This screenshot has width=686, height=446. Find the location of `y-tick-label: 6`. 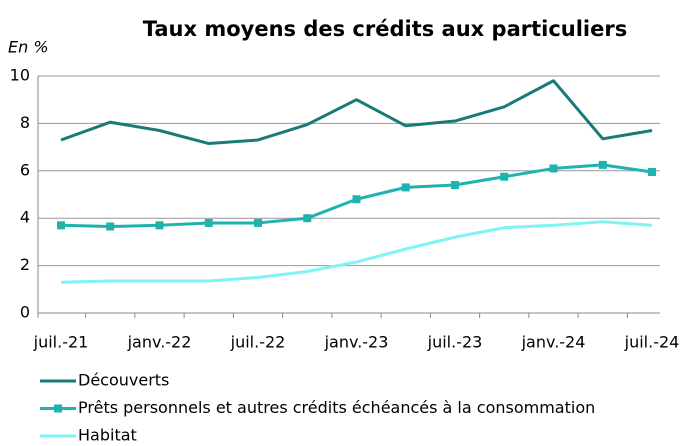

y-tick-label: 6 is located at coordinates (25, 169).